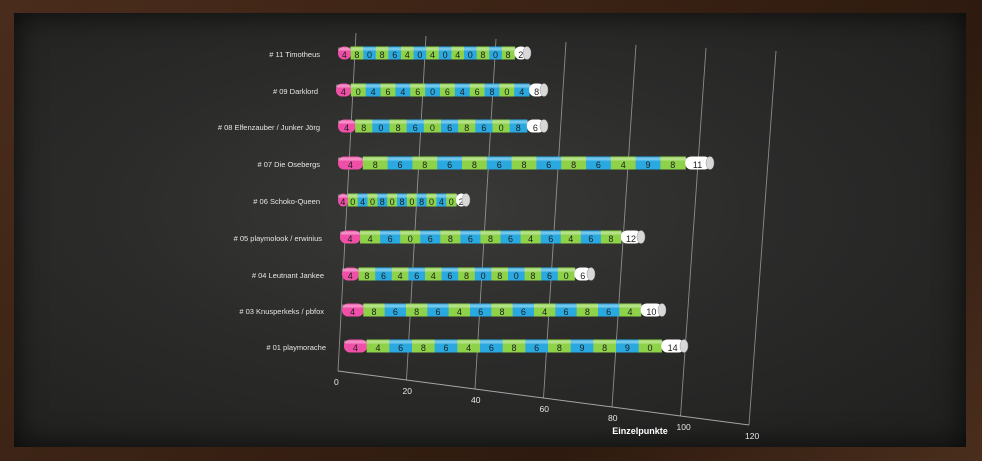 The width and height of the screenshot is (982, 461). I want to click on bar-segment-label: 14, so click(673, 348).